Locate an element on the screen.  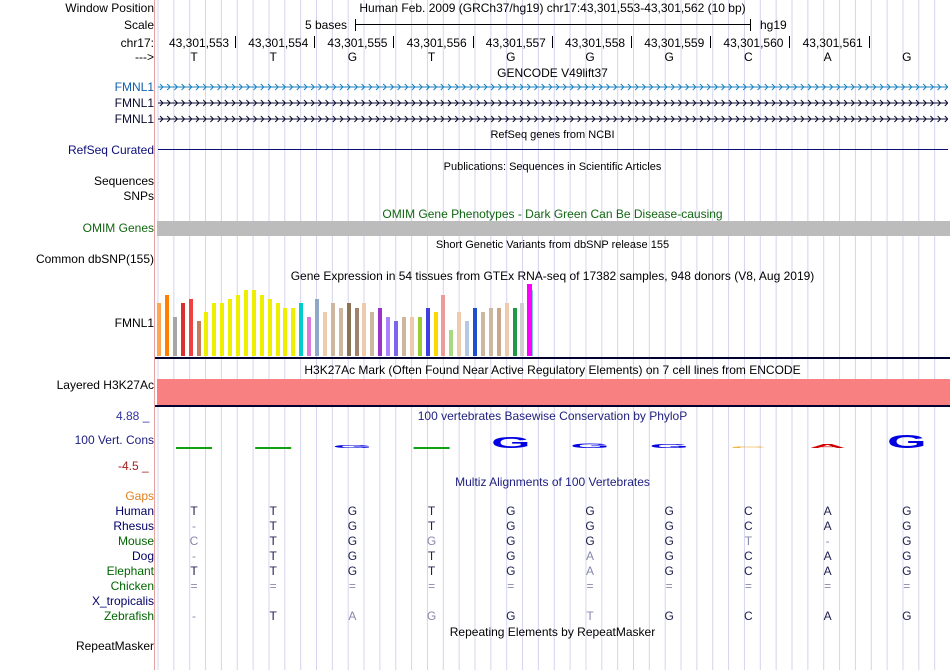
h3k27-signal is located at coordinates (553, 392).